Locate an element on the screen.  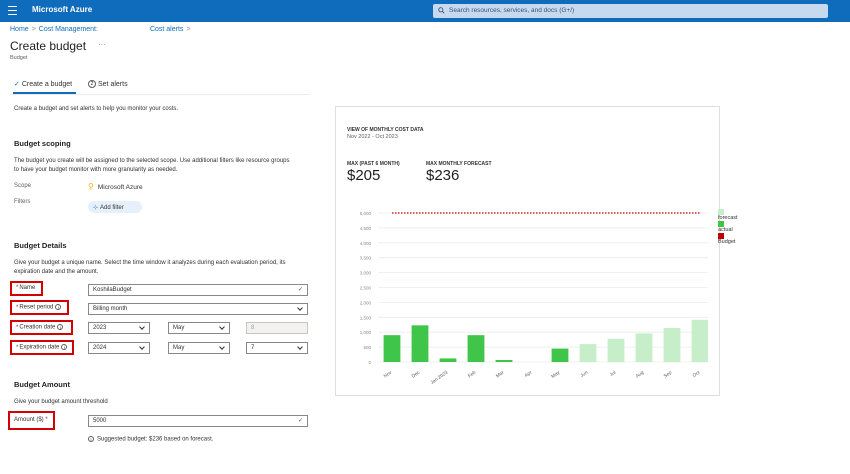
name-label-text: Name is located at coordinates (27, 288).